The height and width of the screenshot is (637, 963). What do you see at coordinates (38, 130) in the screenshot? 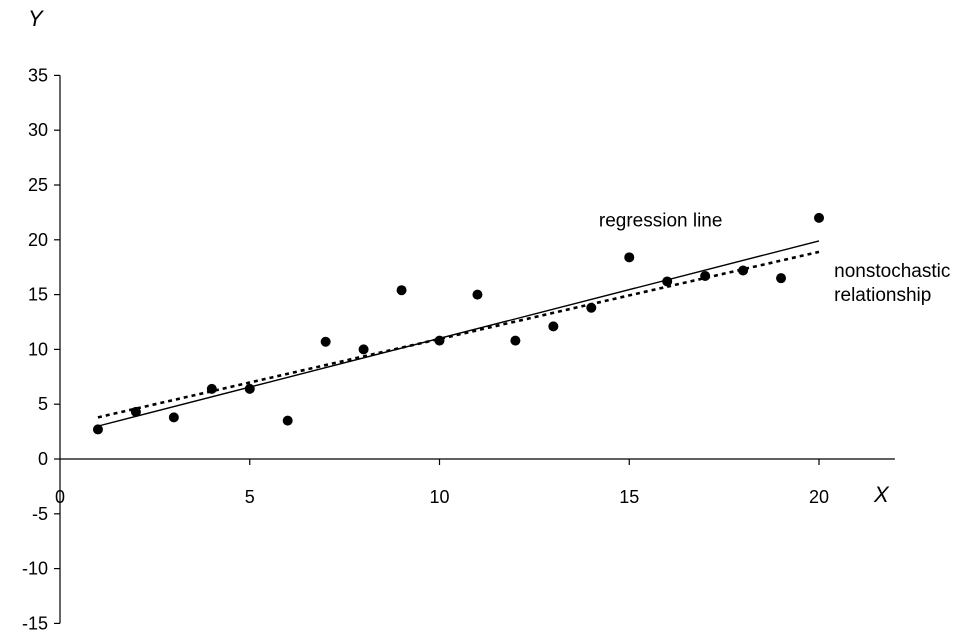
I see `y-tick-label: 30` at bounding box center [38, 130].